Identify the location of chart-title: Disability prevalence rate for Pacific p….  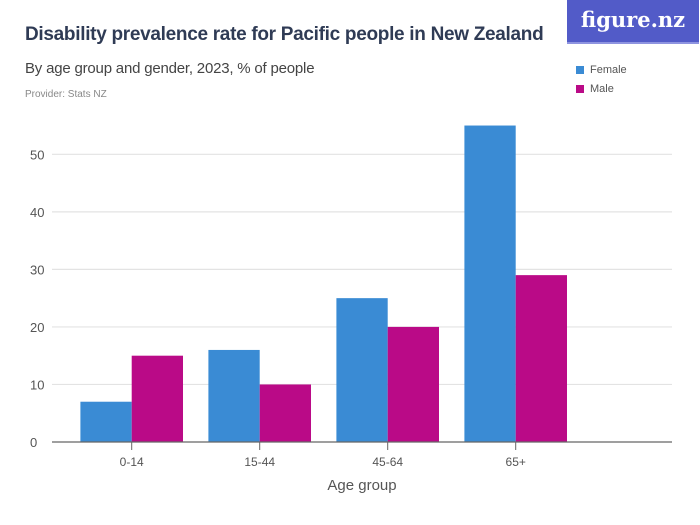
(284, 34).